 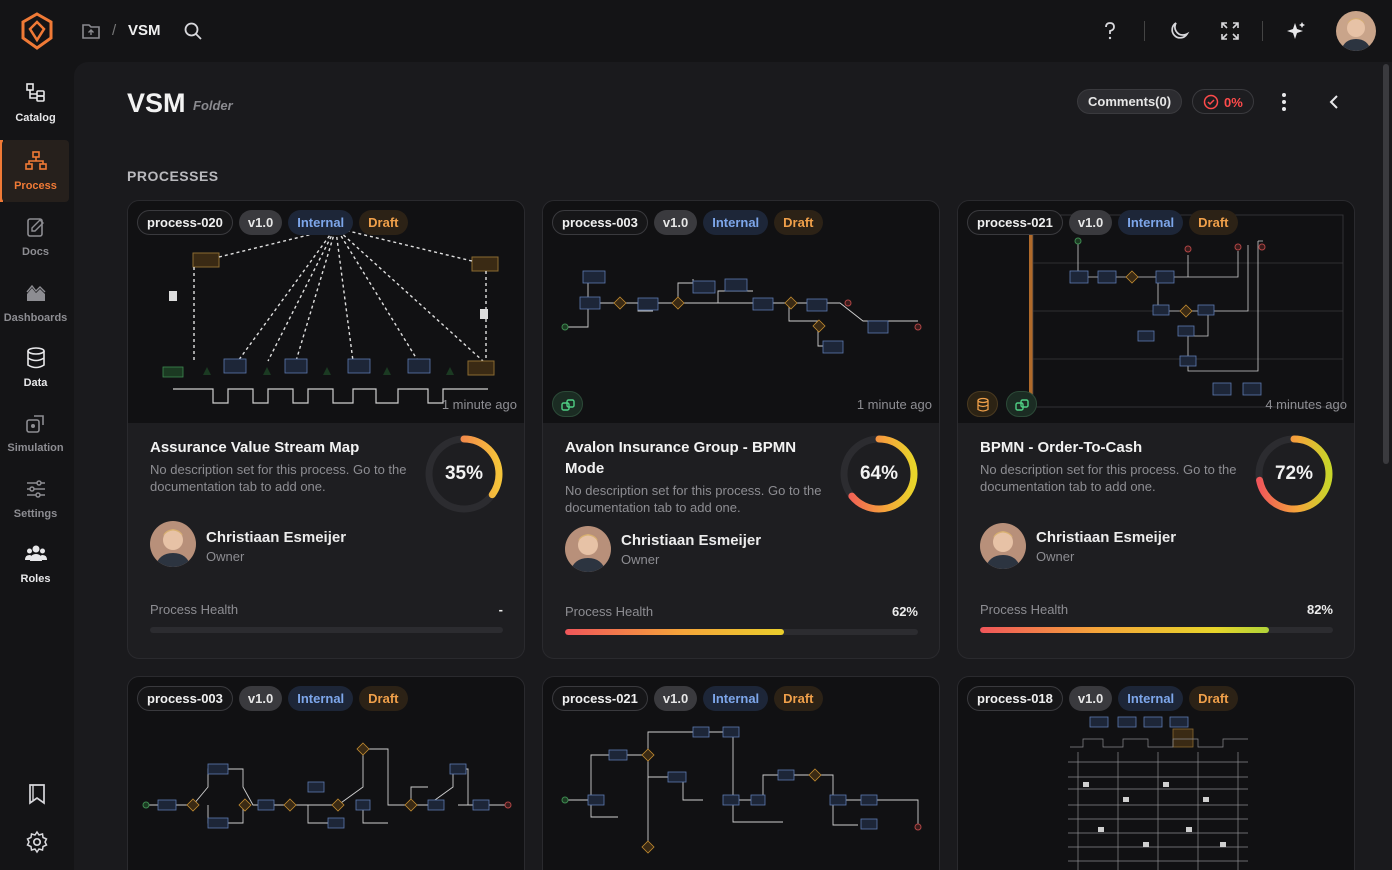 What do you see at coordinates (1294, 473) in the screenshot?
I see `completion-percent: 72%` at bounding box center [1294, 473].